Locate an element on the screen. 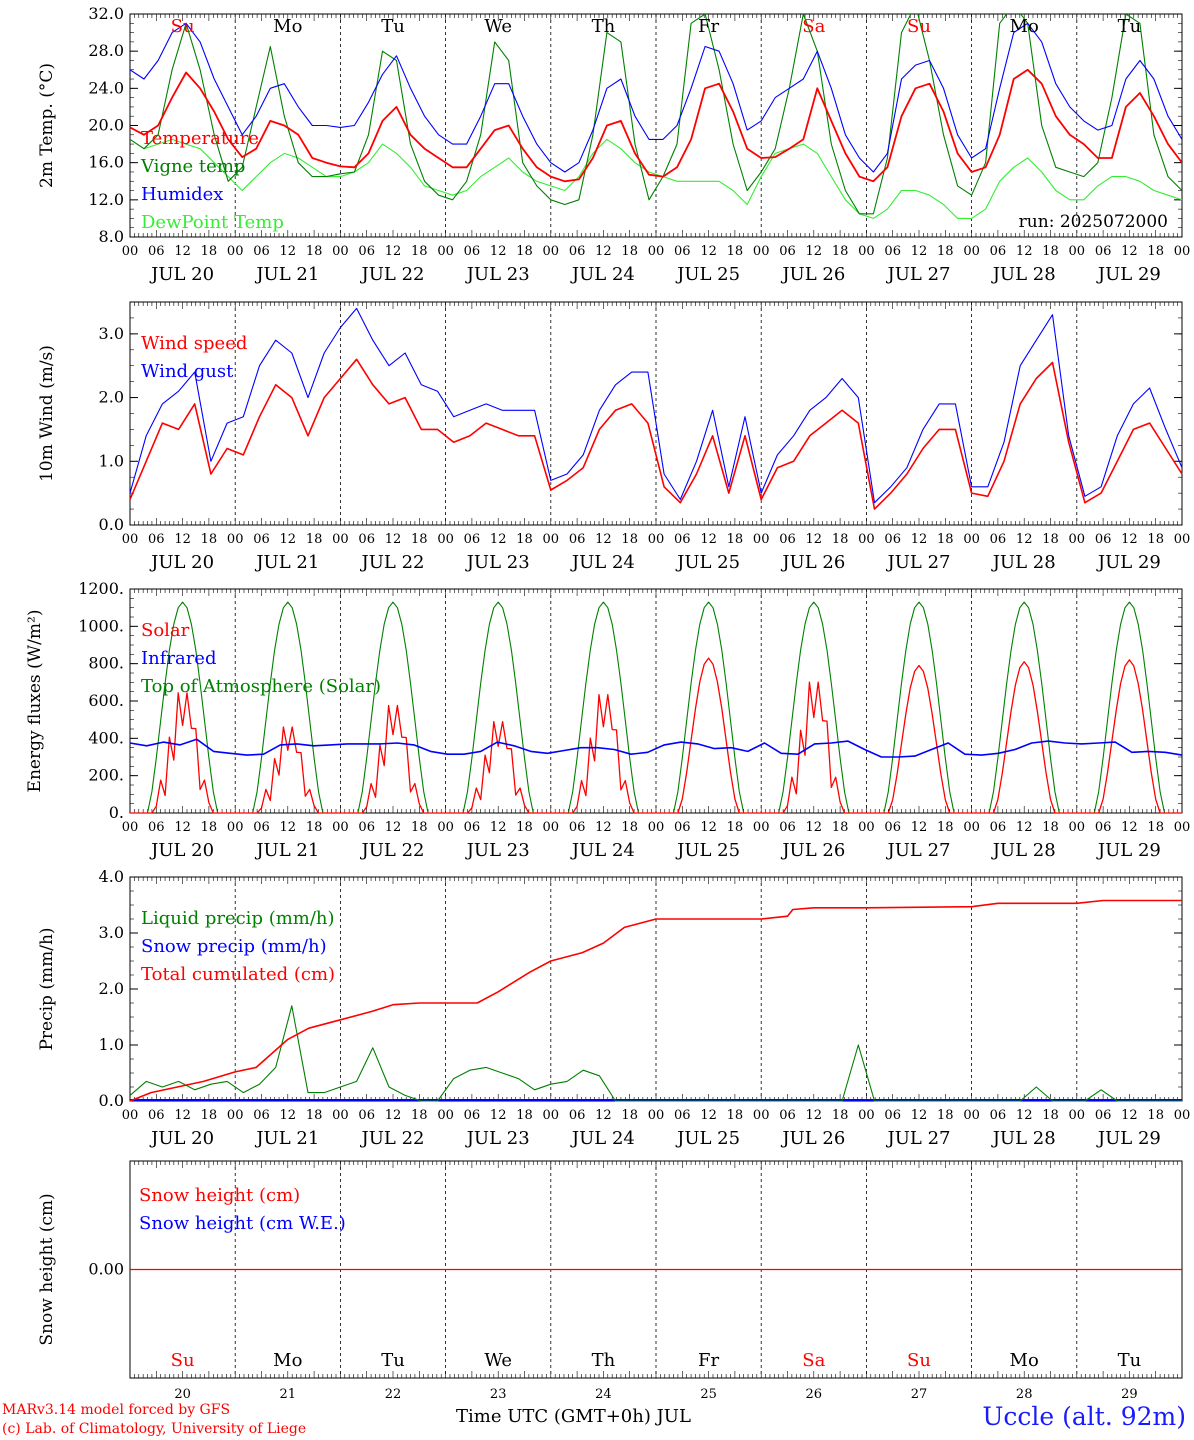  plot-frame is located at coordinates (656, 125).